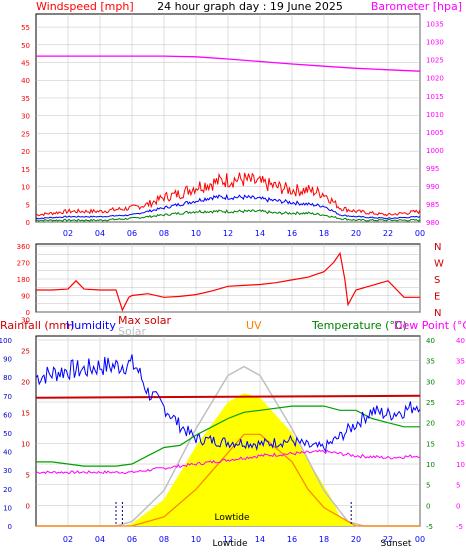  What do you see at coordinates (25, 351) in the screenshot?
I see `humidity-tick-label: 25` at bounding box center [25, 351].